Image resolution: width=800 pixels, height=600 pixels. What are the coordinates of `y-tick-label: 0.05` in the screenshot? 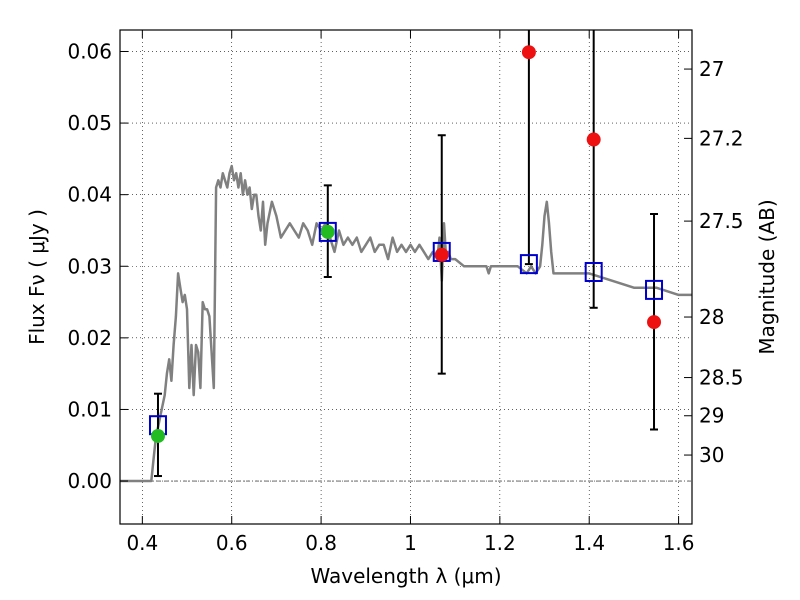 It's located at (89, 123).